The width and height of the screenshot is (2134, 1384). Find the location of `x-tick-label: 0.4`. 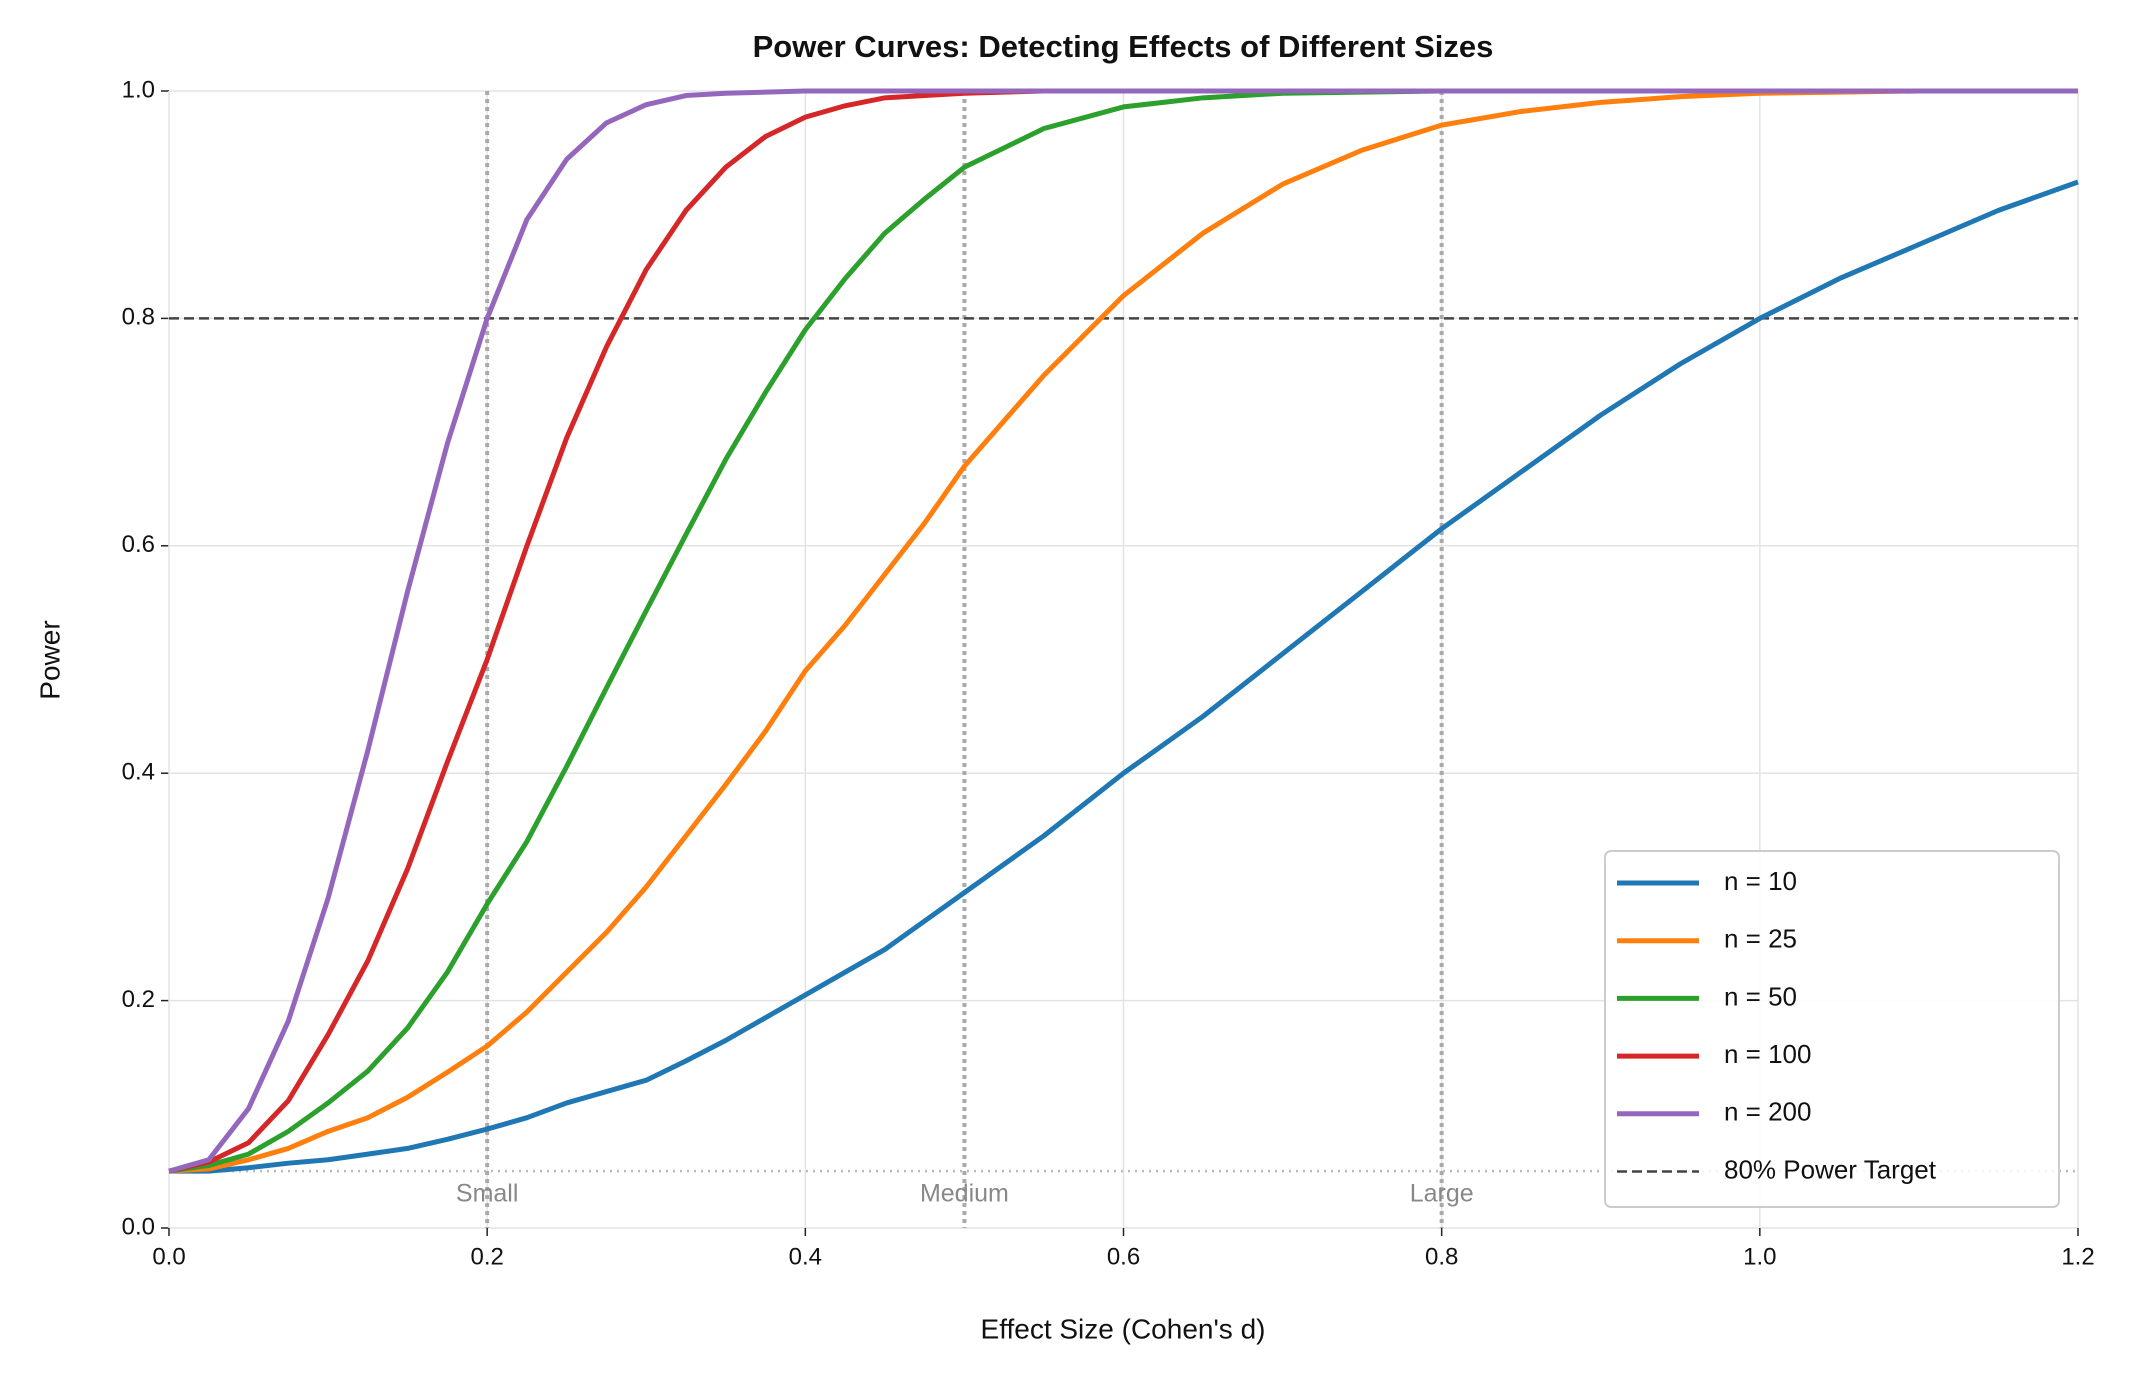

x-tick-label: 0.4 is located at coordinates (805, 1256).